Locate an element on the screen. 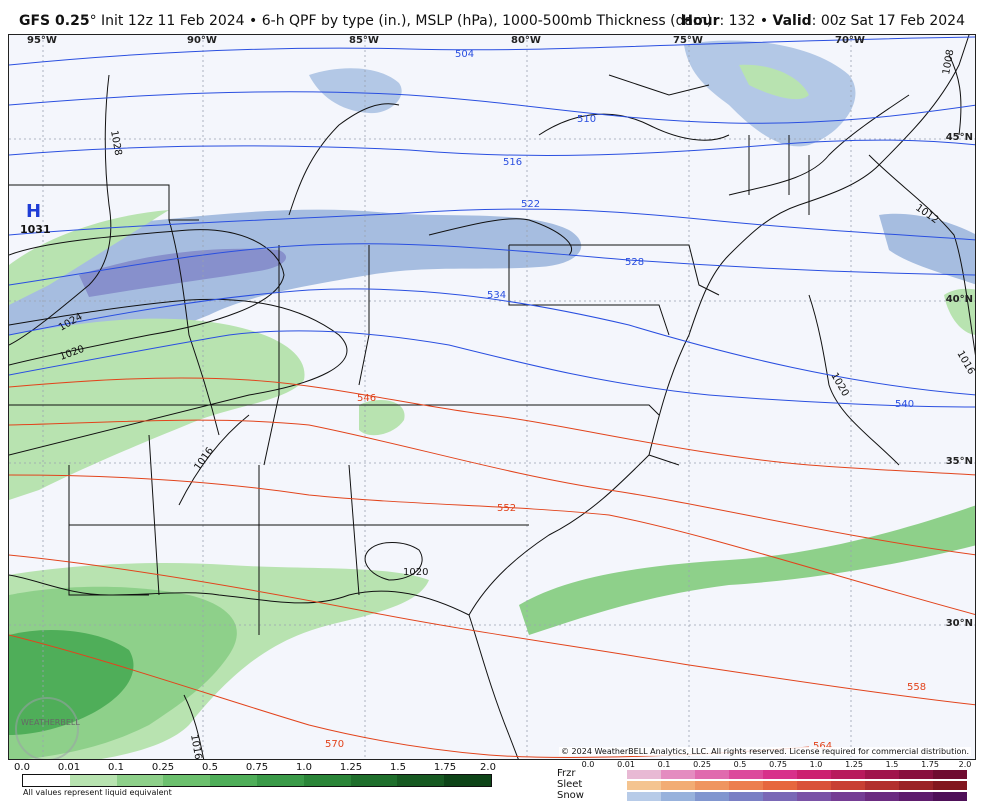 The width and height of the screenshot is (984, 808). legend-note: All values represent liquid equivalent is located at coordinates (97, 792).